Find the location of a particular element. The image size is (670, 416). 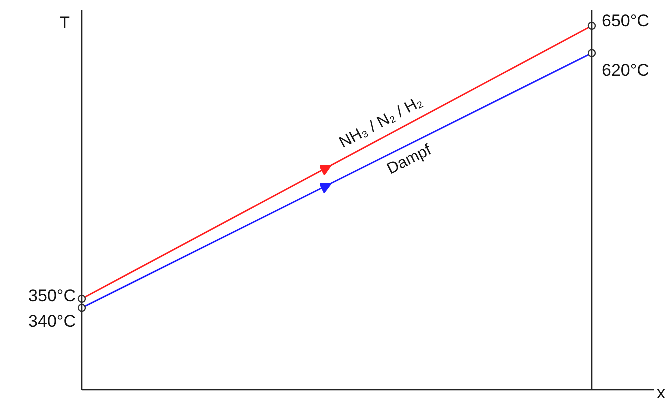

data-label: 340°C is located at coordinates (52, 321).